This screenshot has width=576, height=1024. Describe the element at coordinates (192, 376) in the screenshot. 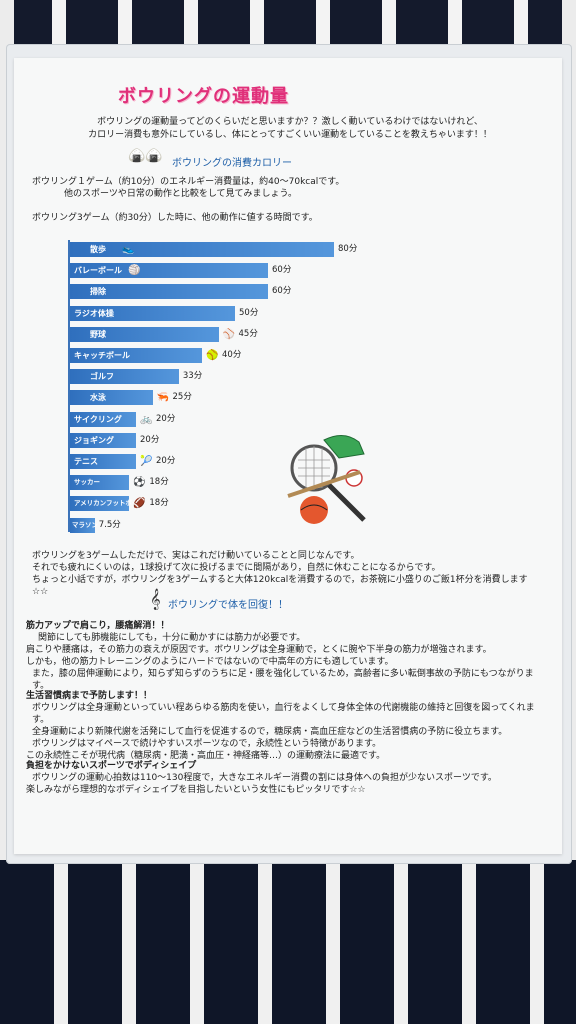

I see `chart-value-label: 33分` at that location.